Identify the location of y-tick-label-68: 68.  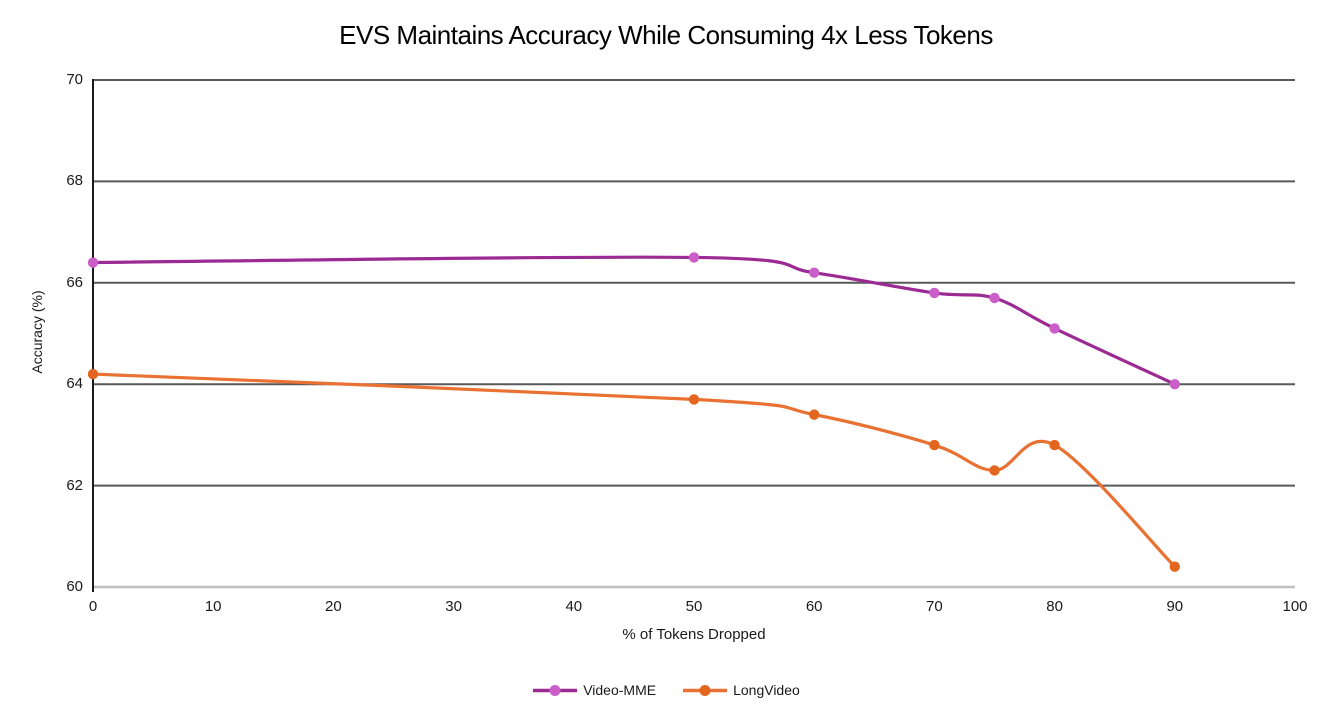
(74, 181).